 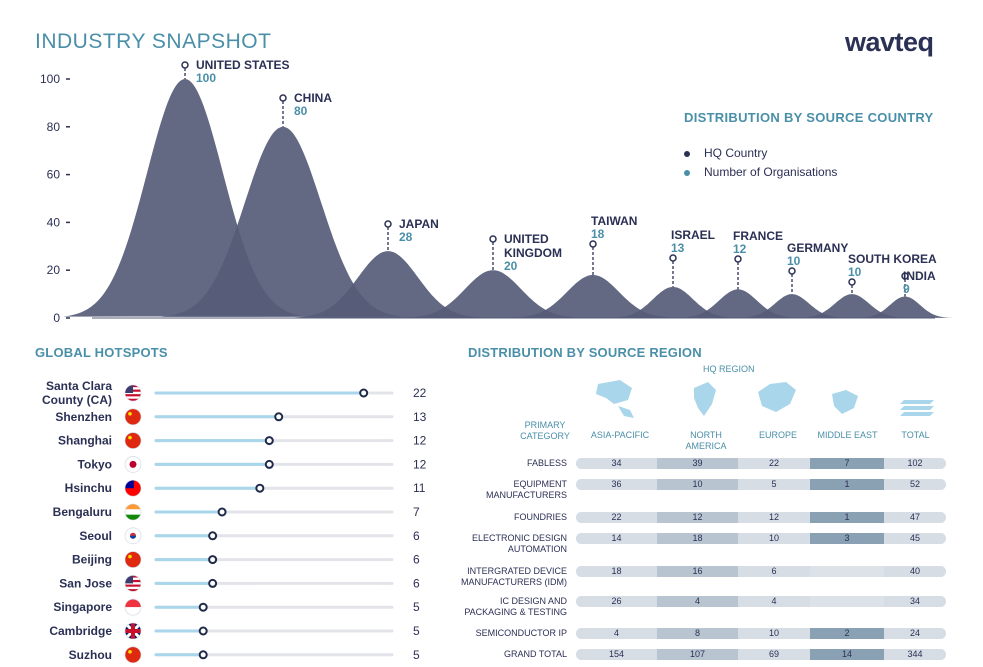 I want to click on hq-region-label: HQ REGION, so click(x=729, y=369).